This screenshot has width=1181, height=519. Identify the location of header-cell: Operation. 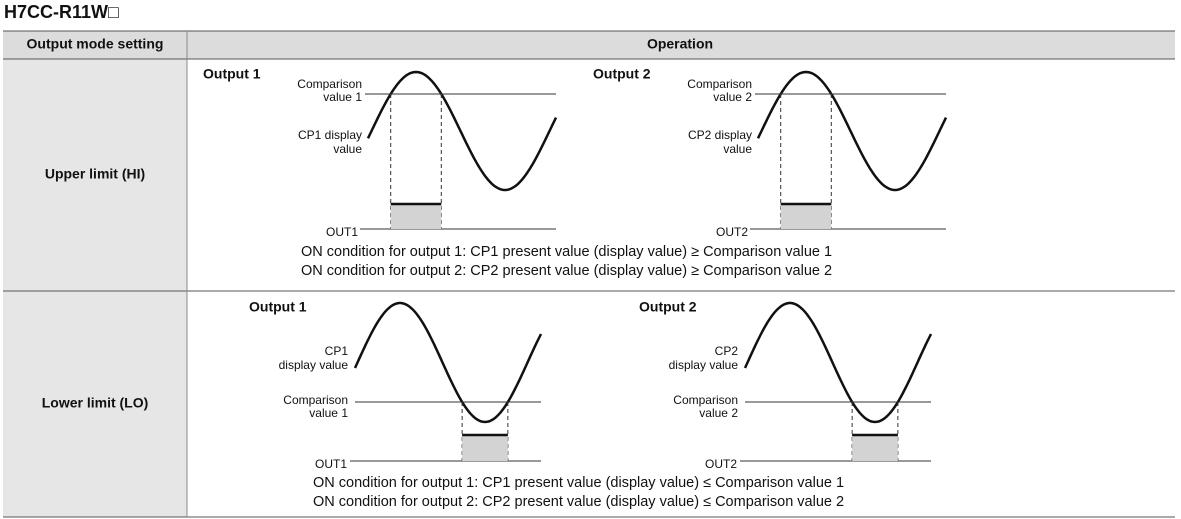
(680, 44).